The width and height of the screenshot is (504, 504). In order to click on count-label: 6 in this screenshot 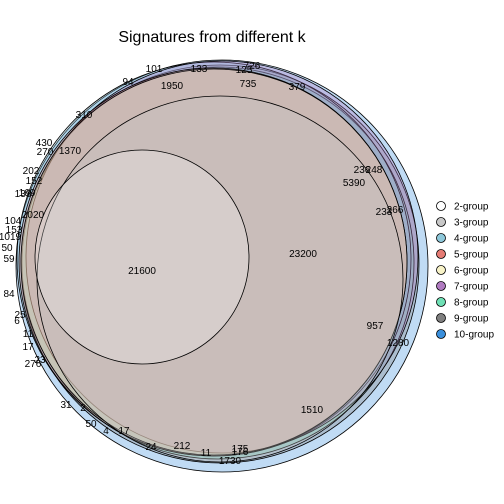, I will do `click(17, 321)`.